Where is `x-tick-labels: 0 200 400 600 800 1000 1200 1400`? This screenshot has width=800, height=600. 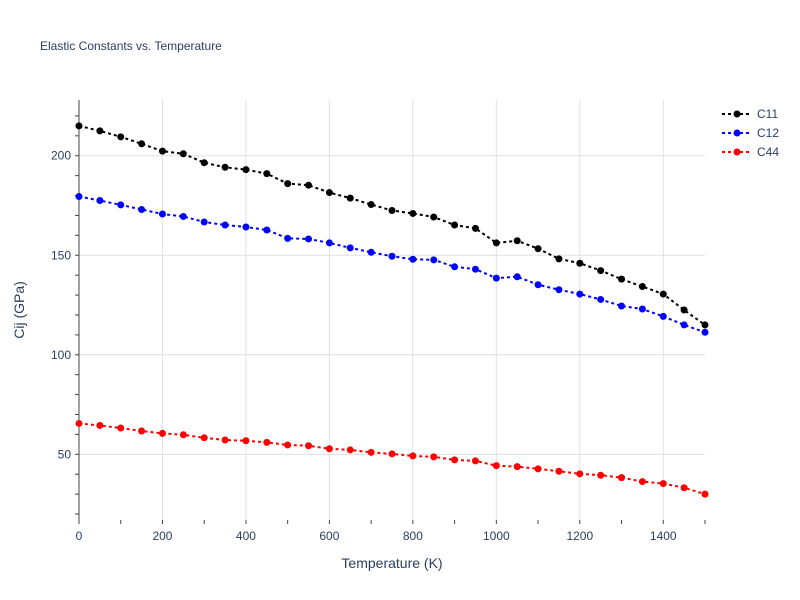 x-tick-labels: 0 200 400 600 800 1000 1200 1400 is located at coordinates (391, 531).